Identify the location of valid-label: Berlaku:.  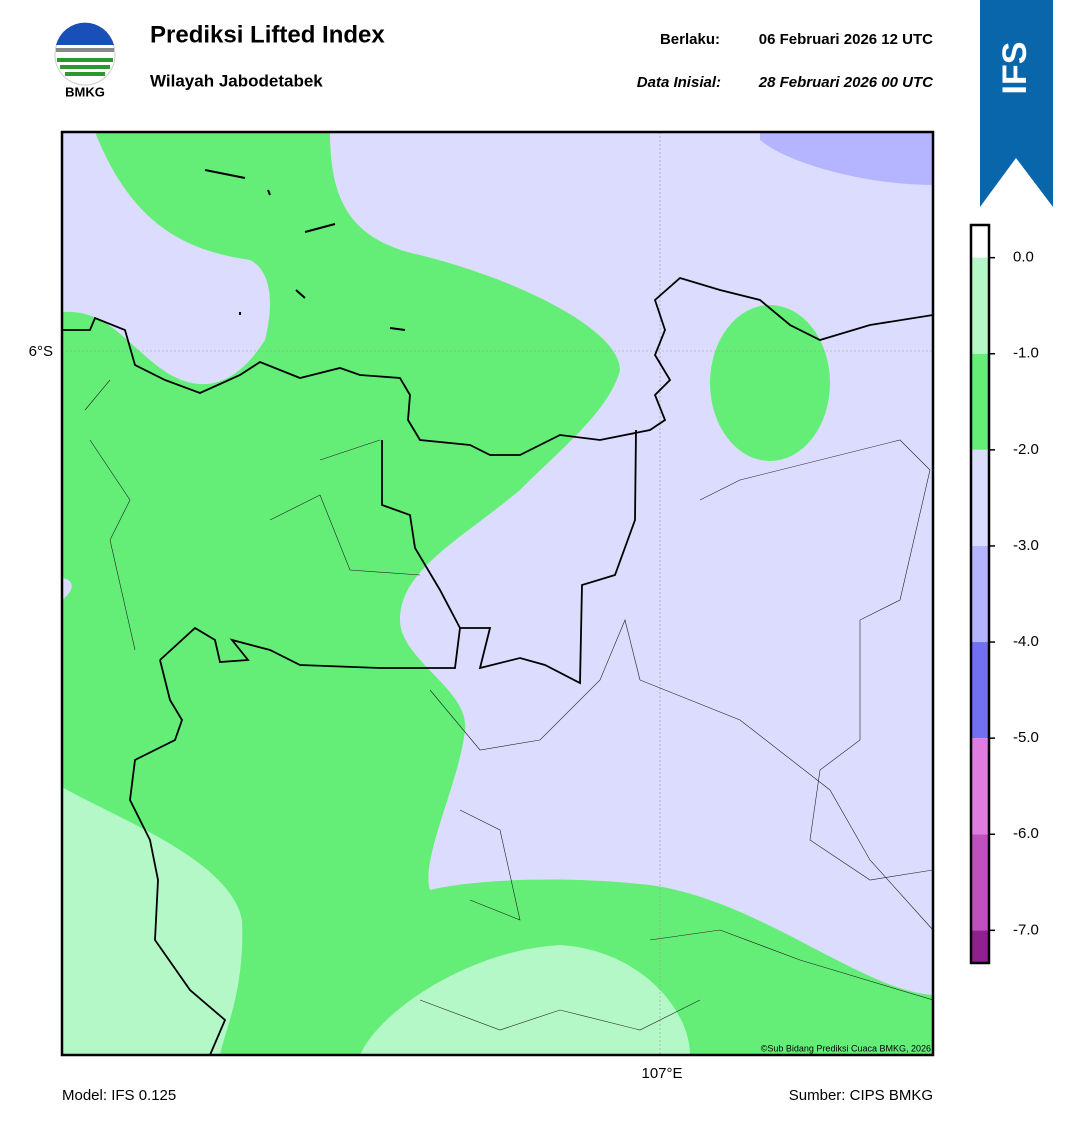
(690, 39).